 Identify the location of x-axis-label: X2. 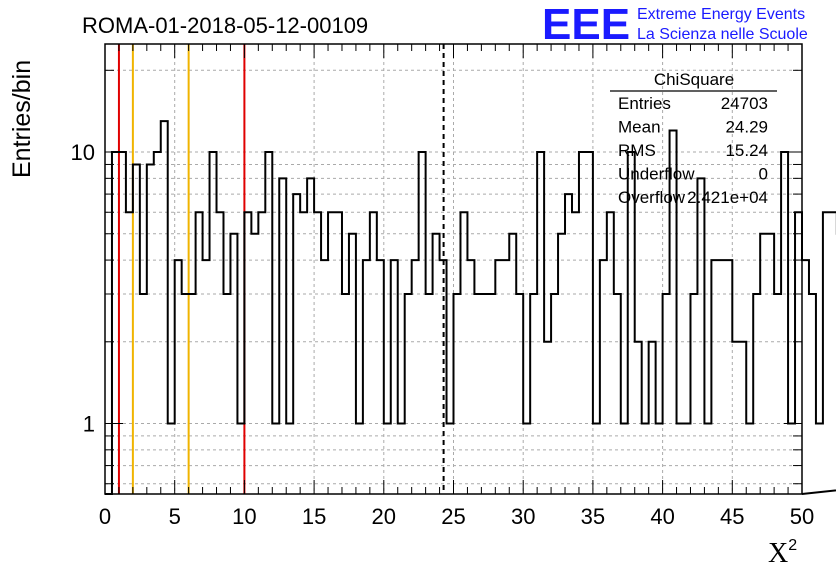
(782, 553).